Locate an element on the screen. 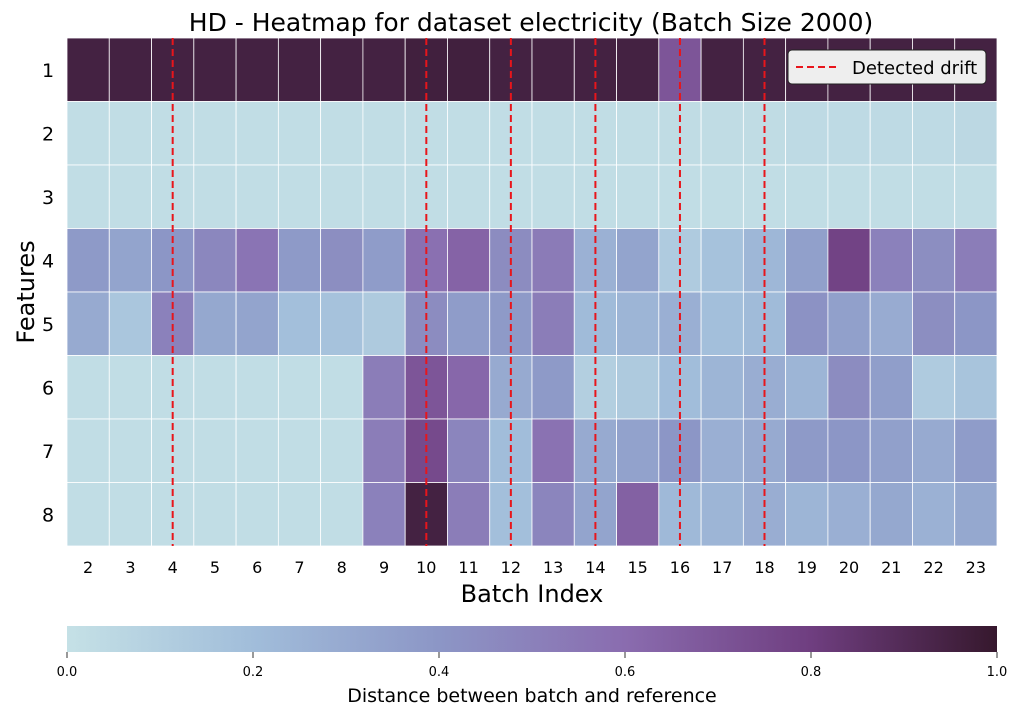 This screenshot has height=716, width=1017. x-tick-label: 17 is located at coordinates (722, 567).